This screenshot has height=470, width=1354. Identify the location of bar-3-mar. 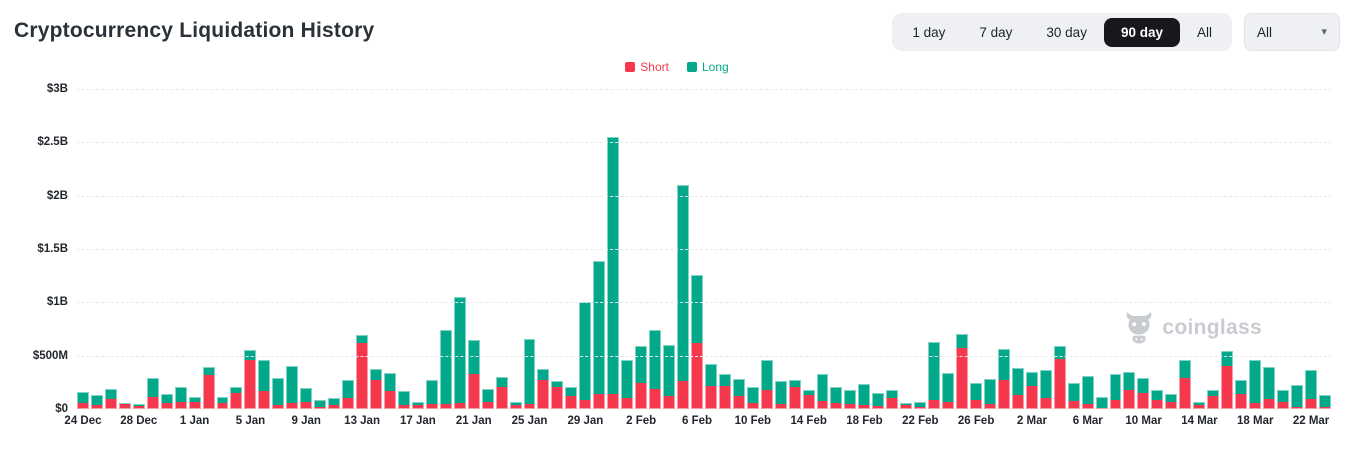
(1045, 249).